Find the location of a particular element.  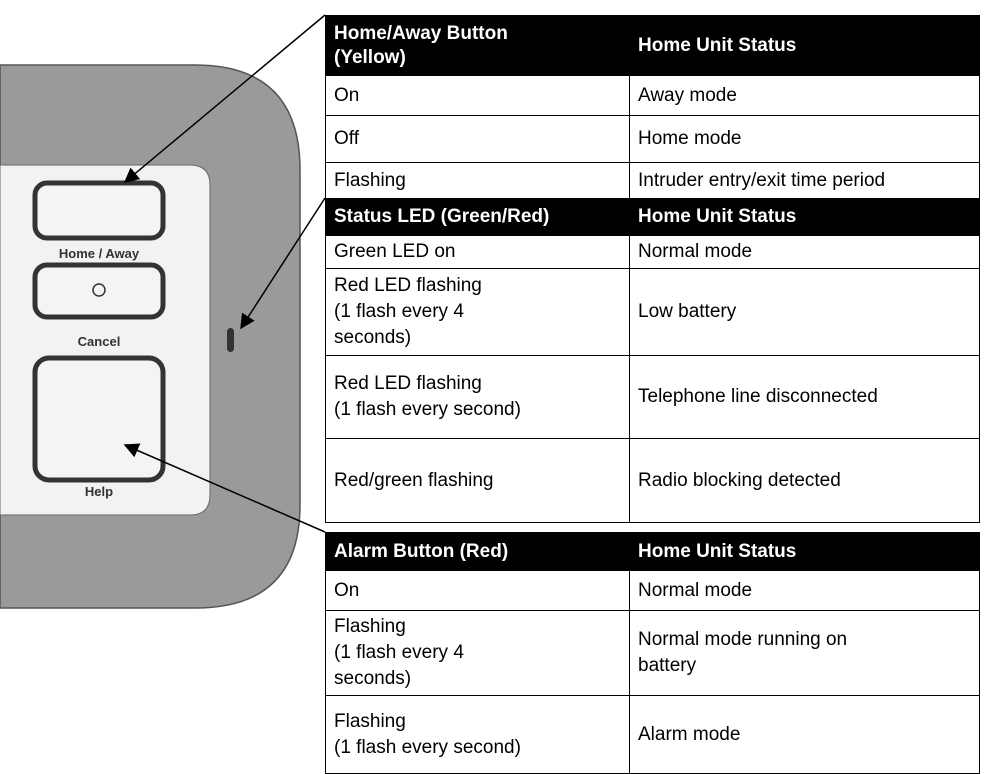

table-cell: Home mode is located at coordinates (804, 139).